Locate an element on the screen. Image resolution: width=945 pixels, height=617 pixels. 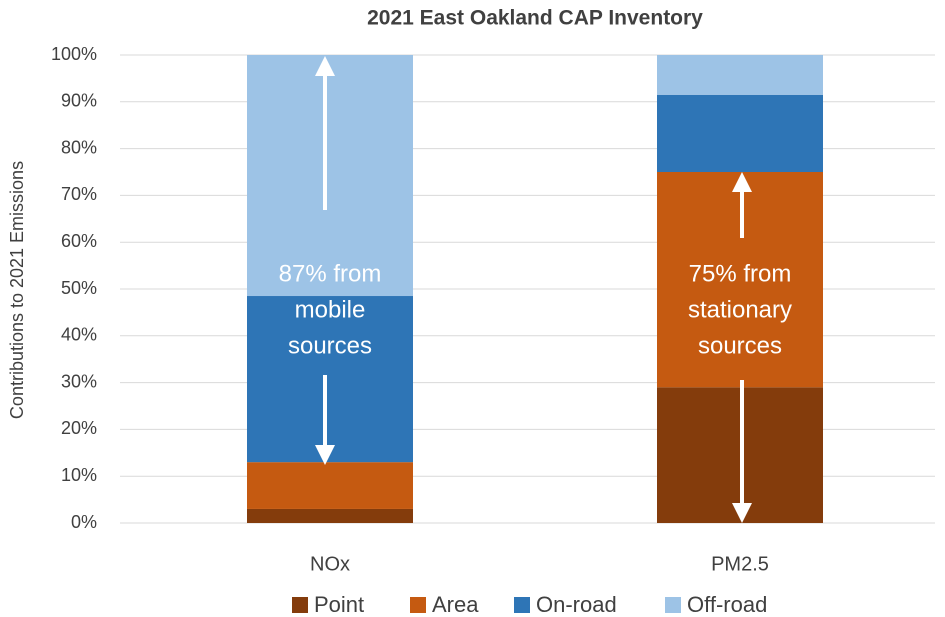
y-tick-label: 50% is located at coordinates (79, 288).